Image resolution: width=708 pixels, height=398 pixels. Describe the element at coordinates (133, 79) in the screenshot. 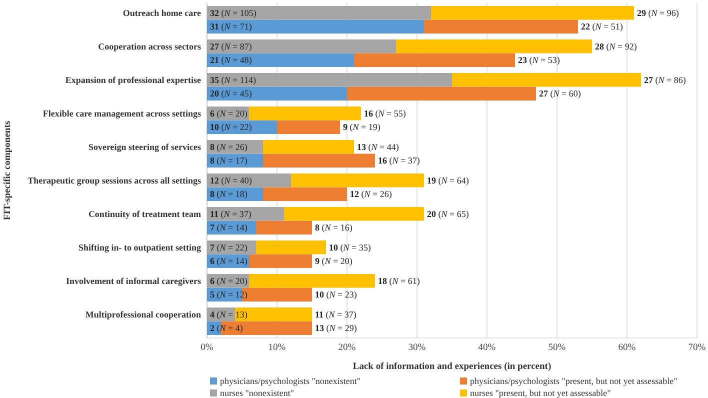

I see `y-tick-label: Expansion of professional expertise` at that location.